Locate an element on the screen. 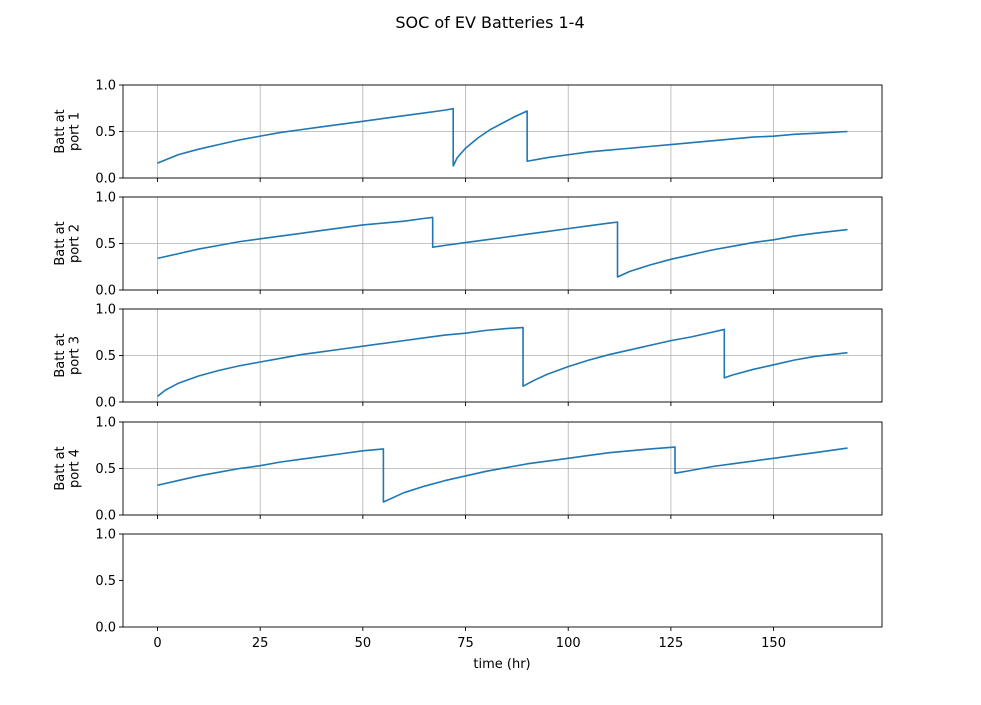 This screenshot has height=705, width=981. y-axis-label-line: port 3 is located at coordinates (74, 355).